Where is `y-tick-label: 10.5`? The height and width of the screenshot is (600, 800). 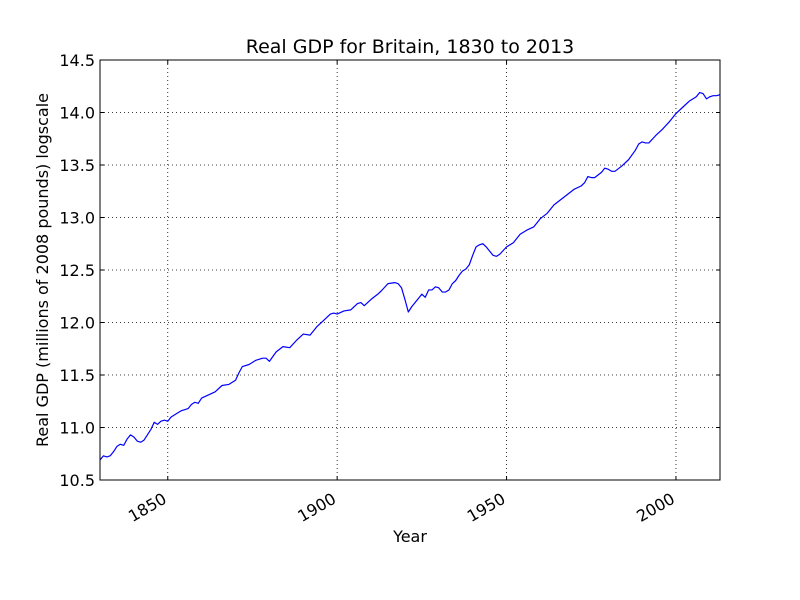 y-tick-label: 10.5 is located at coordinates (77, 480).